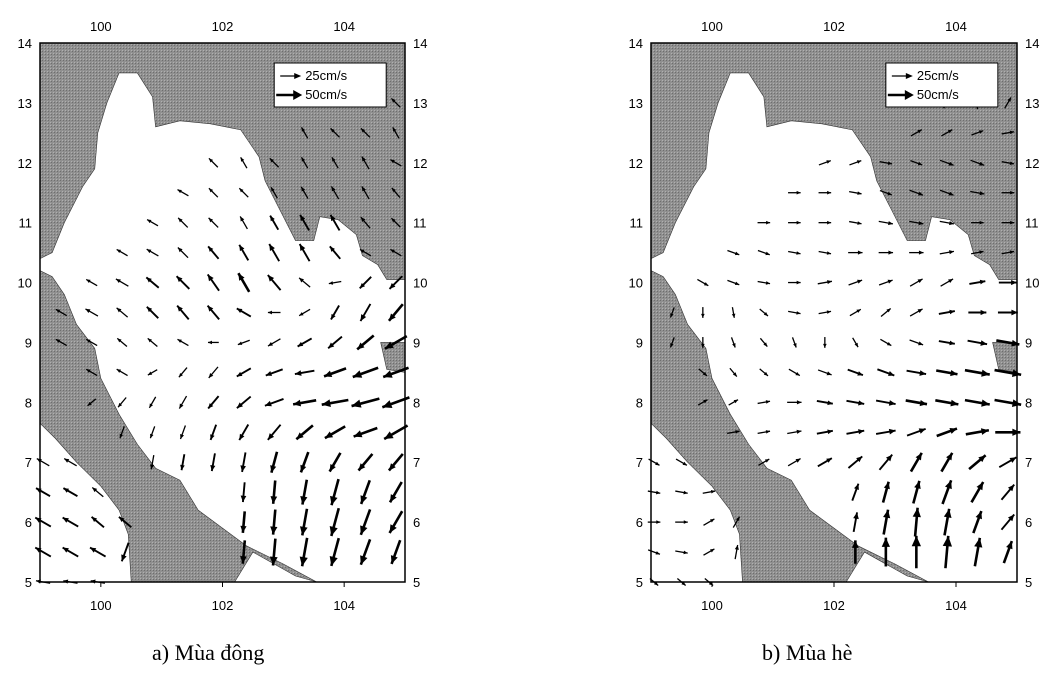 Image resolution: width=1049 pixels, height=673 pixels. Describe the element at coordinates (807, 652) in the screenshot. I see `caption-summer: b) Mùa hè` at that location.